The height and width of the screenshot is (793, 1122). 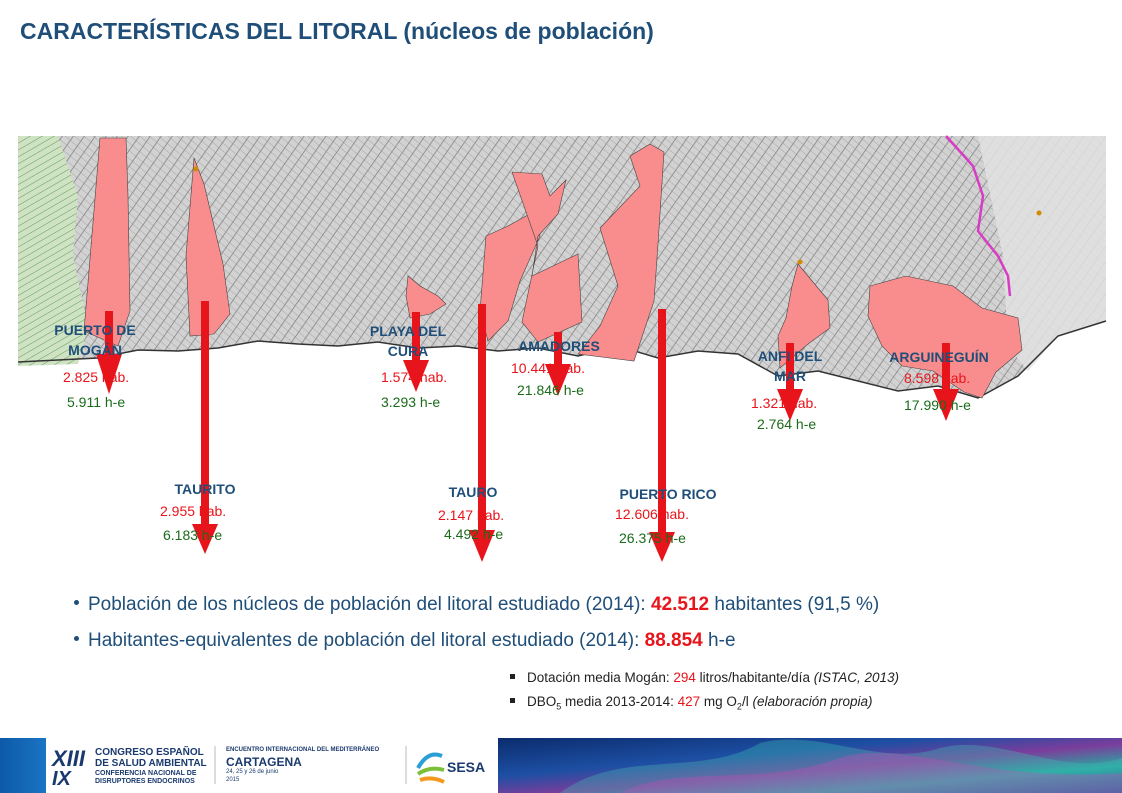 What do you see at coordinates (473, 492) in the screenshot?
I see `label-tauro: TAURO` at bounding box center [473, 492].